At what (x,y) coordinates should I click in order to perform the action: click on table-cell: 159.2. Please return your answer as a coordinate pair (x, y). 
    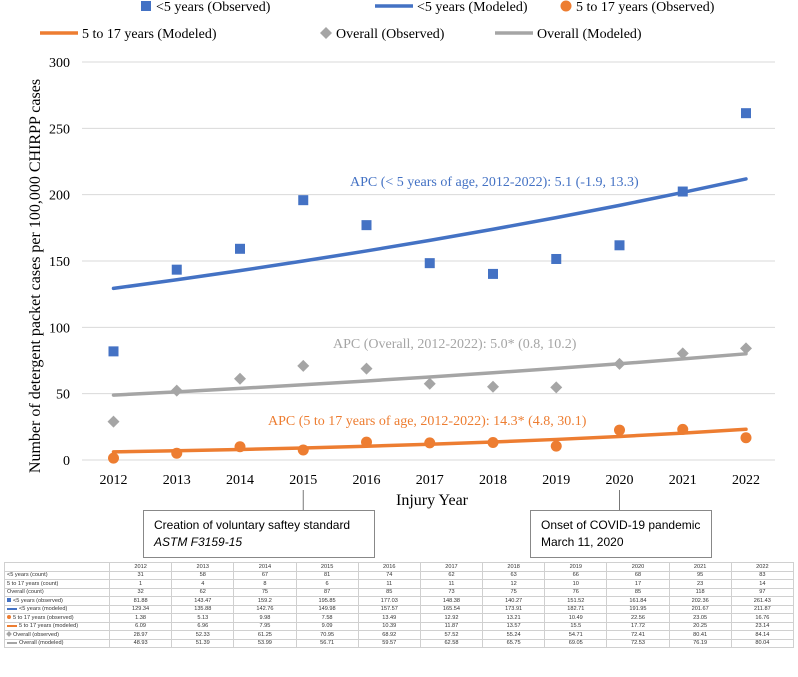
    Looking at the image, I should click on (265, 601).